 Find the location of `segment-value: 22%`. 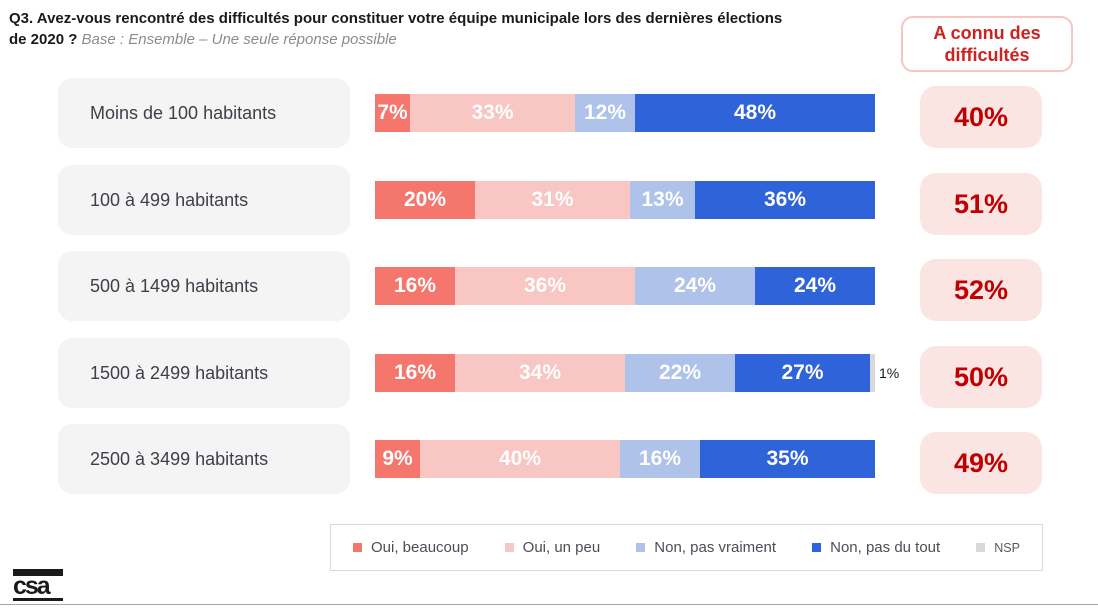

segment-value: 22% is located at coordinates (680, 372).